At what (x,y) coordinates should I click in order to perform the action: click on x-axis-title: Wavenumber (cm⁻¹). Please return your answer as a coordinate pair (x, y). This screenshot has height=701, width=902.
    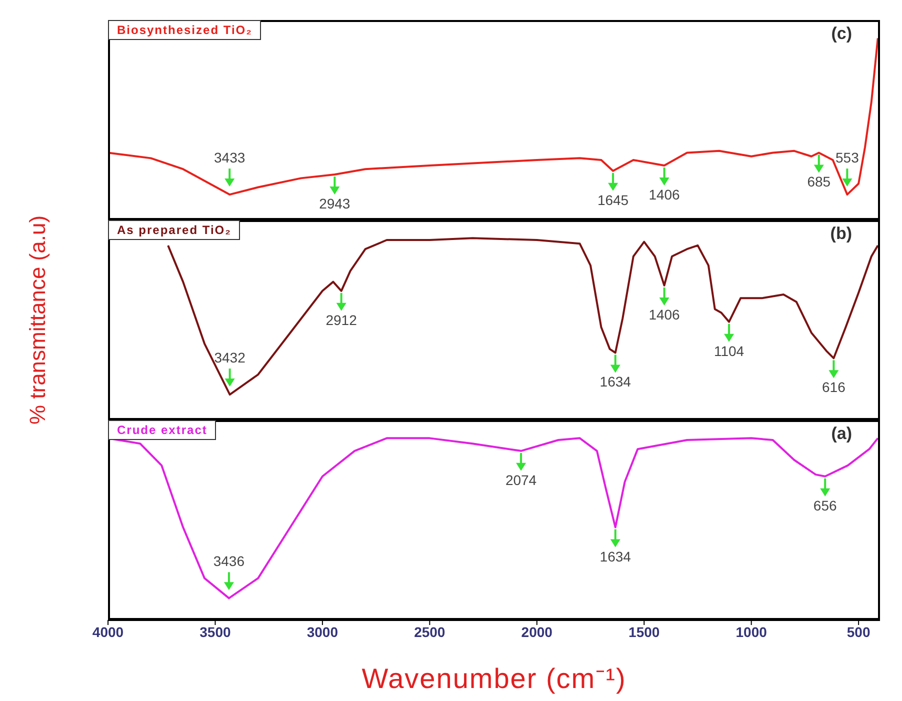
    Looking at the image, I should click on (494, 679).